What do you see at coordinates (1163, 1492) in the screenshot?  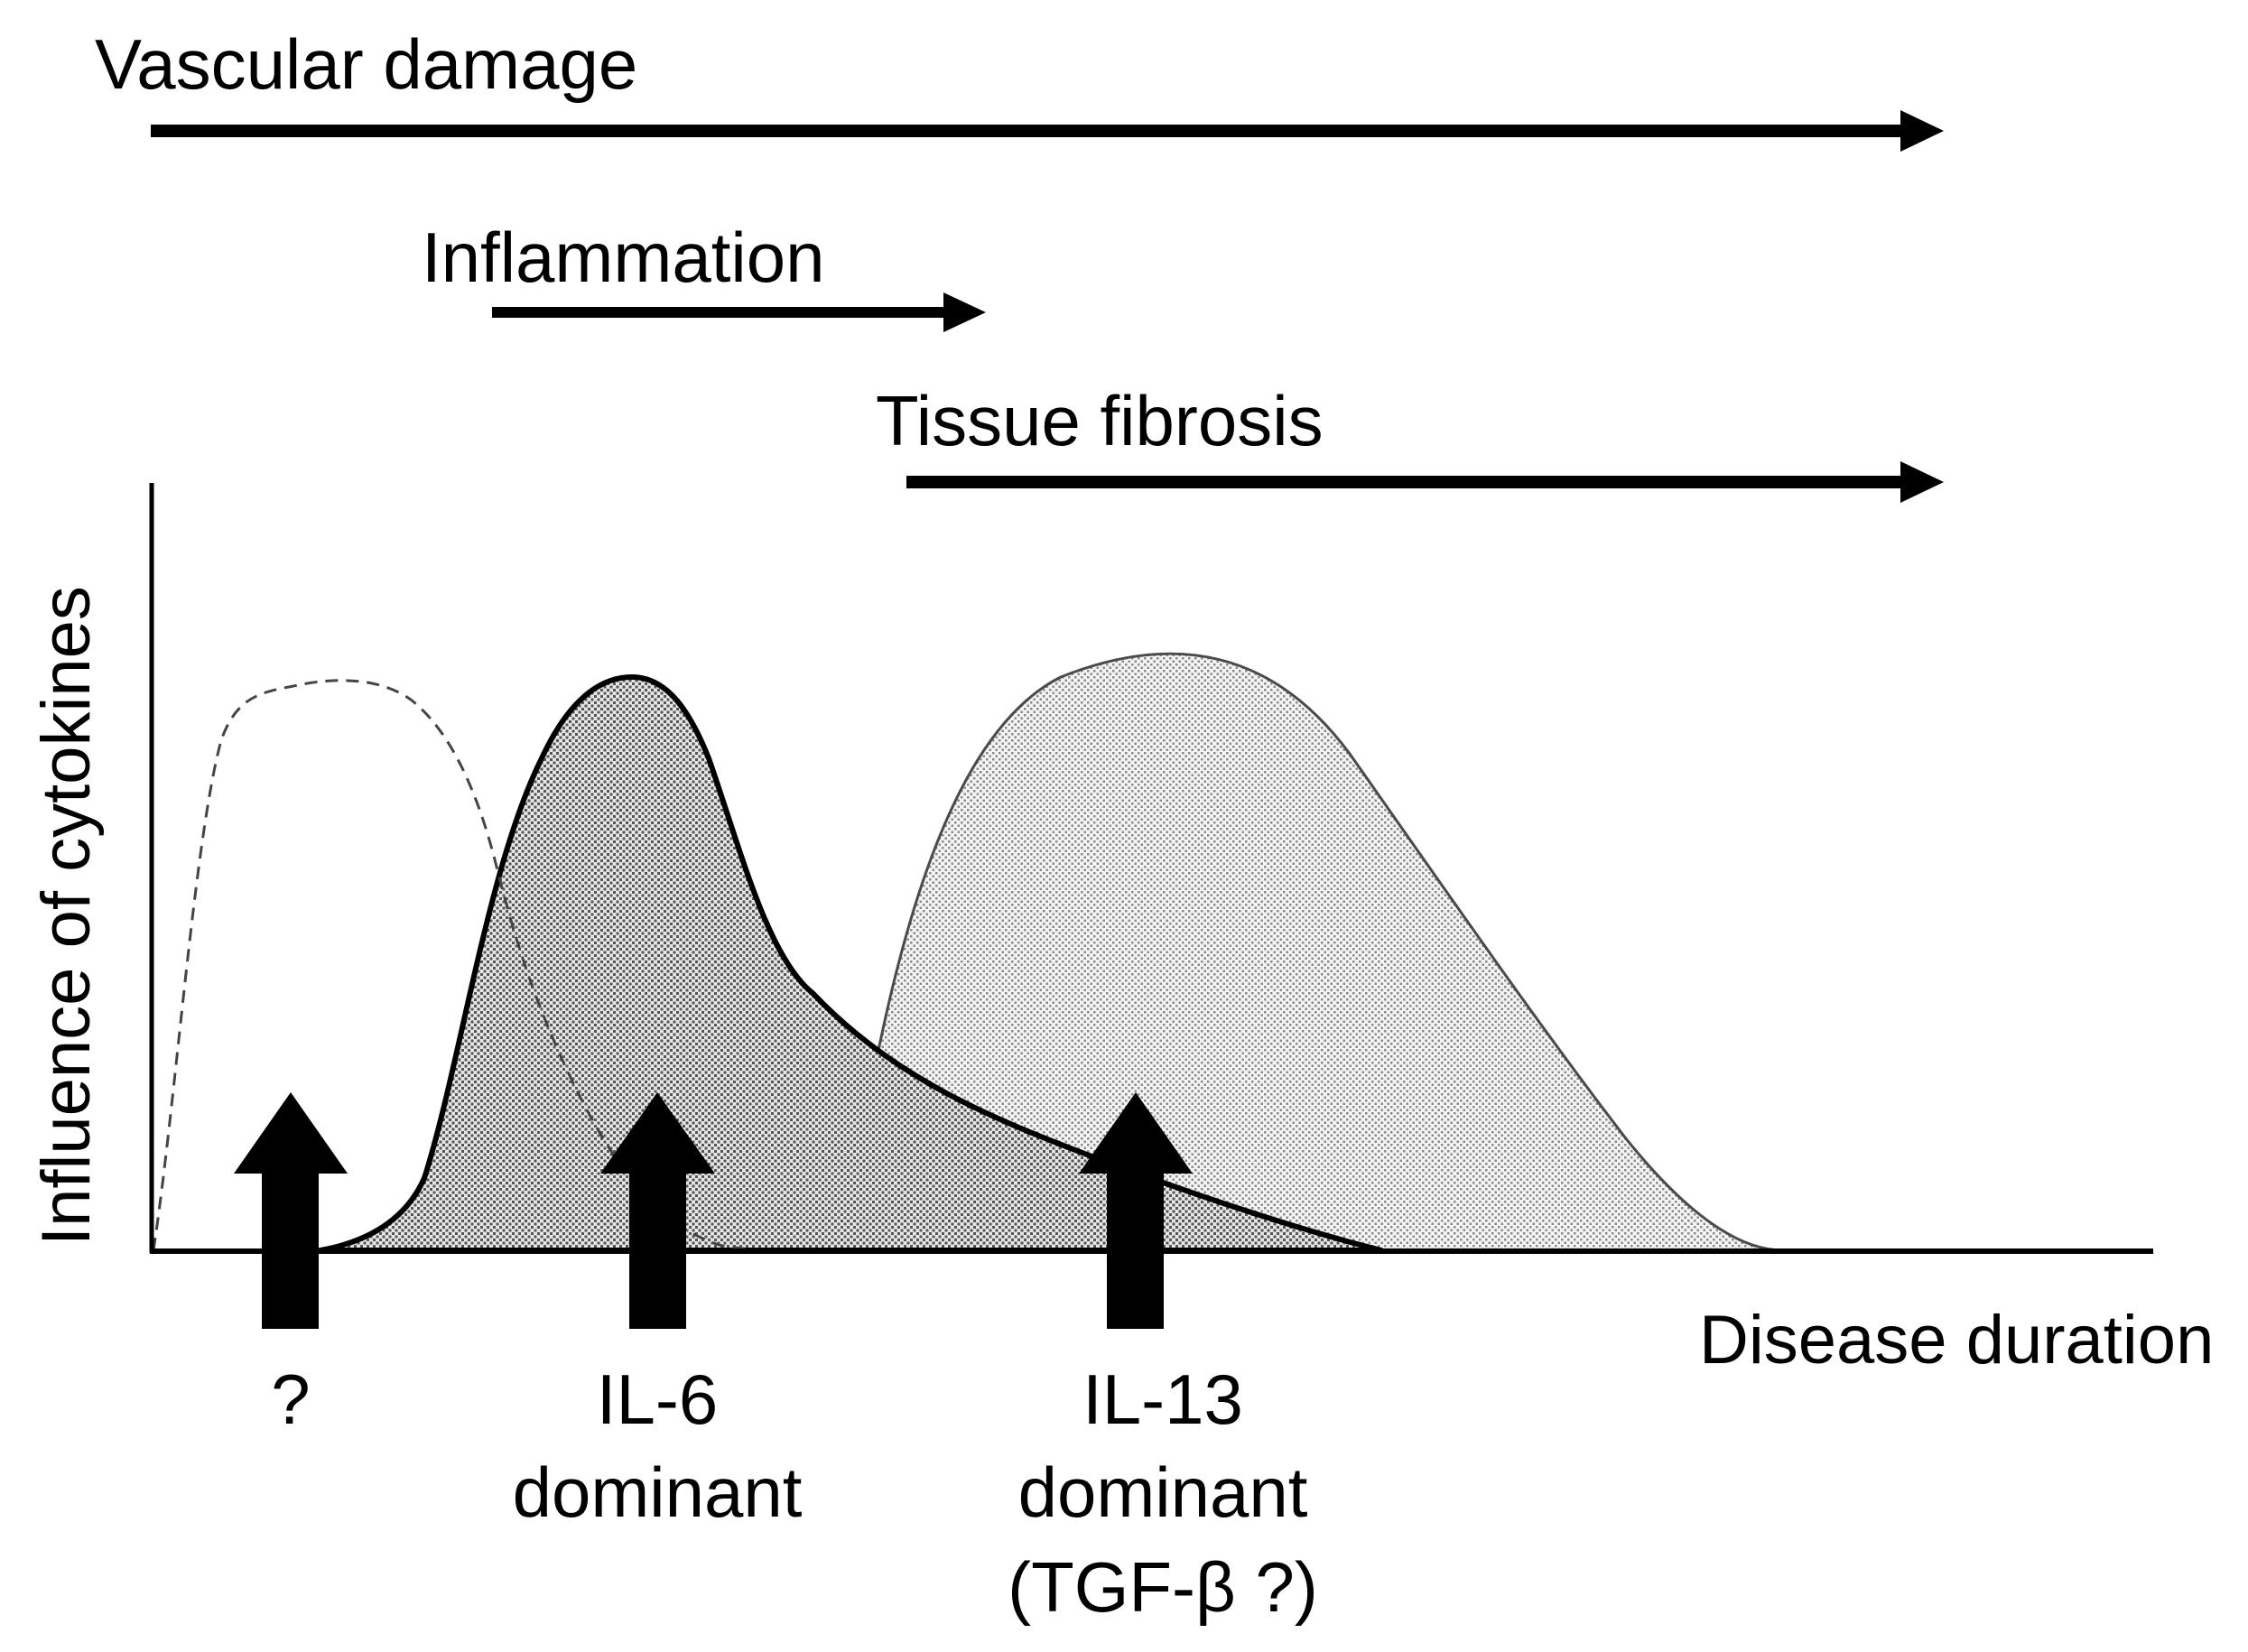 I see `il13-marker-sublabel: dominant` at bounding box center [1163, 1492].